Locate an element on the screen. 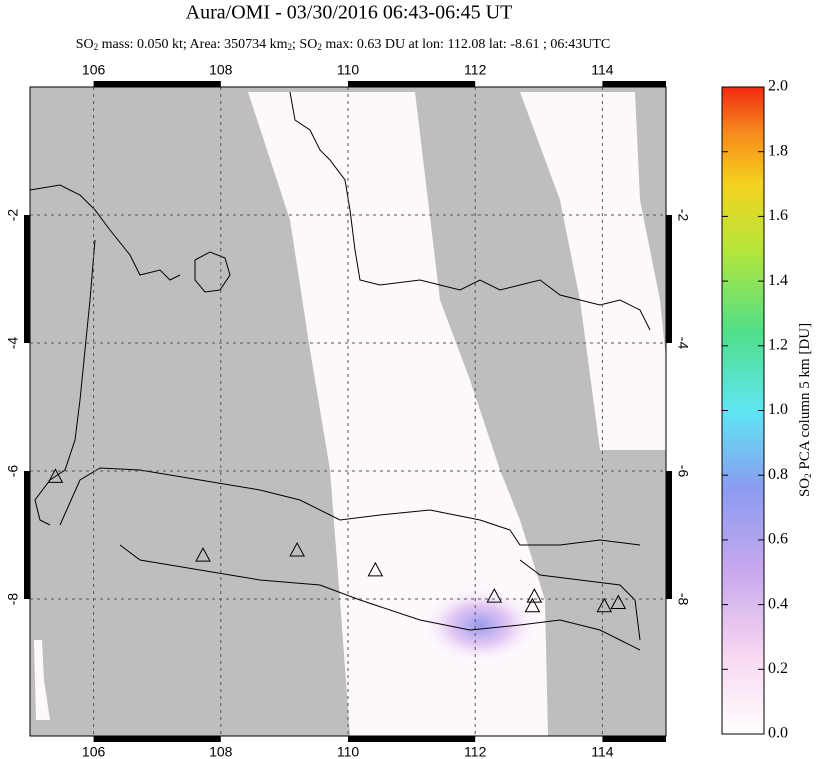 The height and width of the screenshot is (759, 823). colorbar-tick-label: 1.2 is located at coordinates (778, 344).